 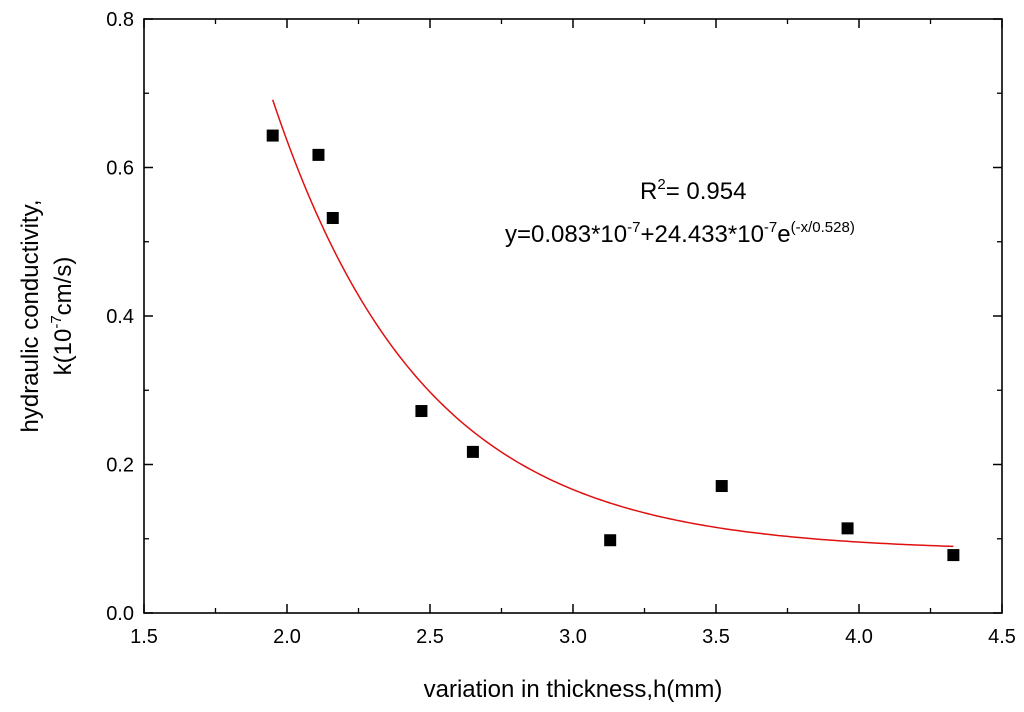 I want to click on y-axis-tick-labels: 0.0 0.2 0.4 0.6 0.8, so click(x=120, y=317).